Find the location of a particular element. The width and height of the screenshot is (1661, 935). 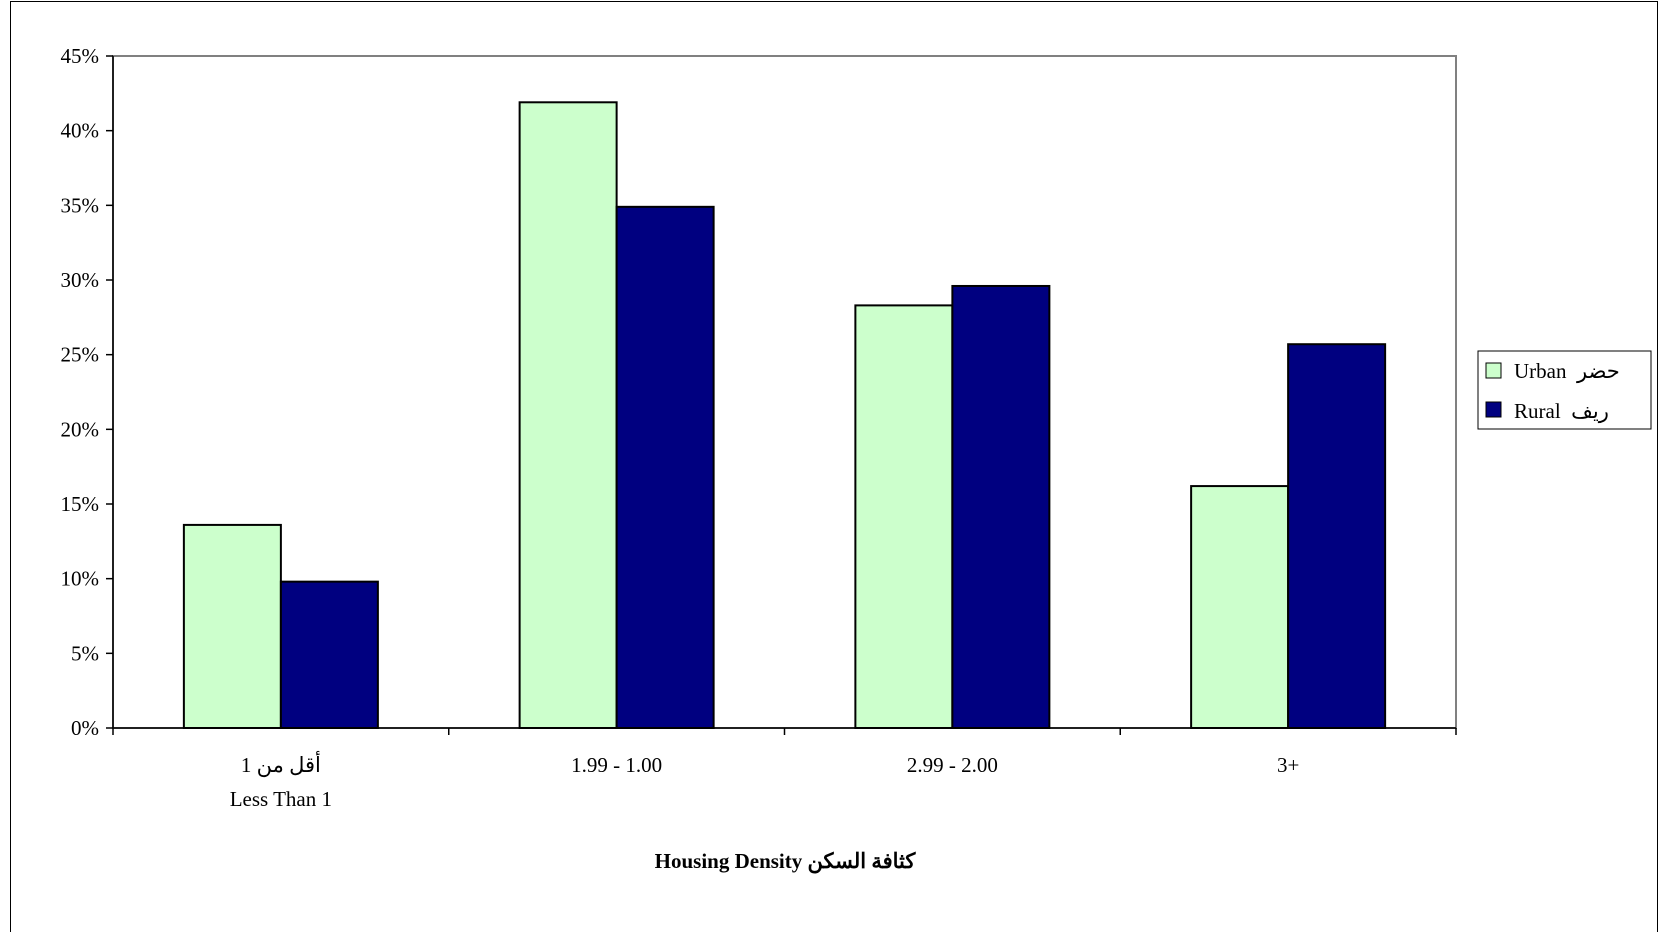

legend-box is located at coordinates (1564, 390).